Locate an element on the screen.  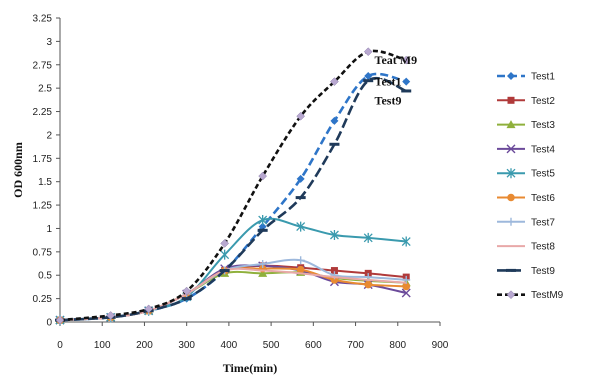
x-tick-label: 0 is located at coordinates (60, 345).